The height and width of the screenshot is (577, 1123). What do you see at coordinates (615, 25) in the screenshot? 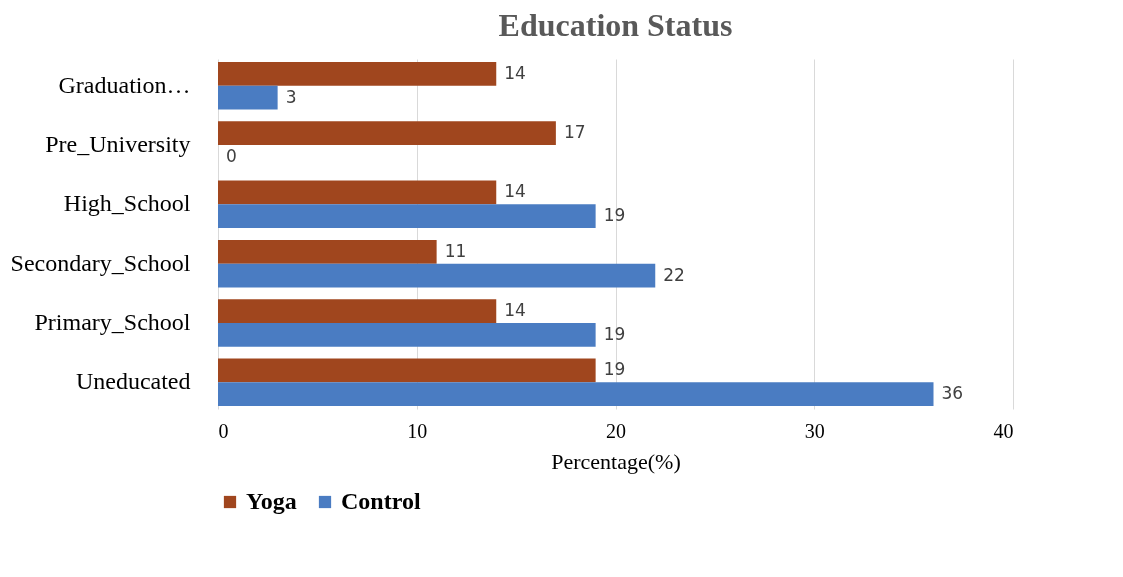
I see `chart-title: Education Status` at bounding box center [615, 25].